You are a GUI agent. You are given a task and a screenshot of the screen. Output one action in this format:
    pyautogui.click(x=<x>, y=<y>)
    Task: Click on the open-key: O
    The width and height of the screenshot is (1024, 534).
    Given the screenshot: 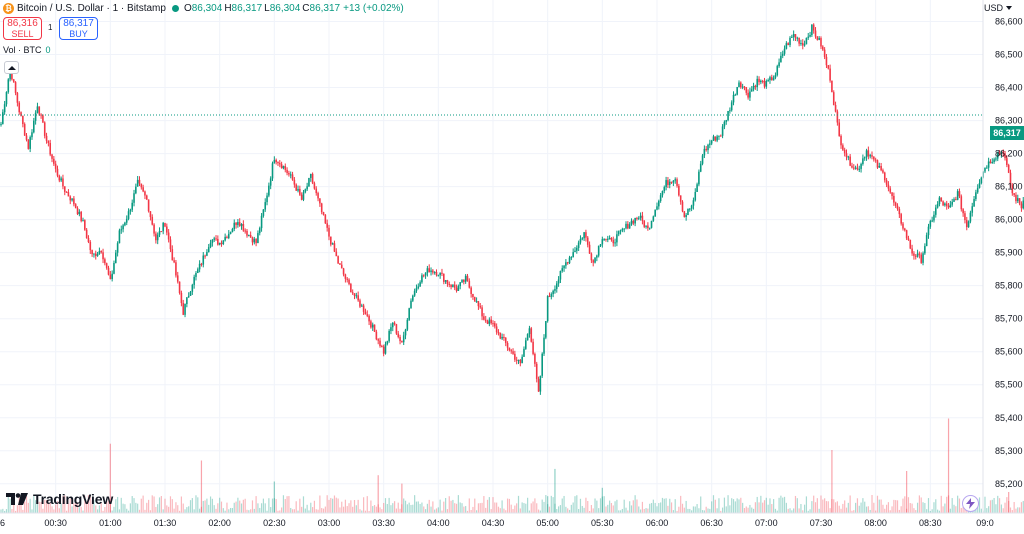 What is the action you would take?
    pyautogui.click(x=187, y=8)
    